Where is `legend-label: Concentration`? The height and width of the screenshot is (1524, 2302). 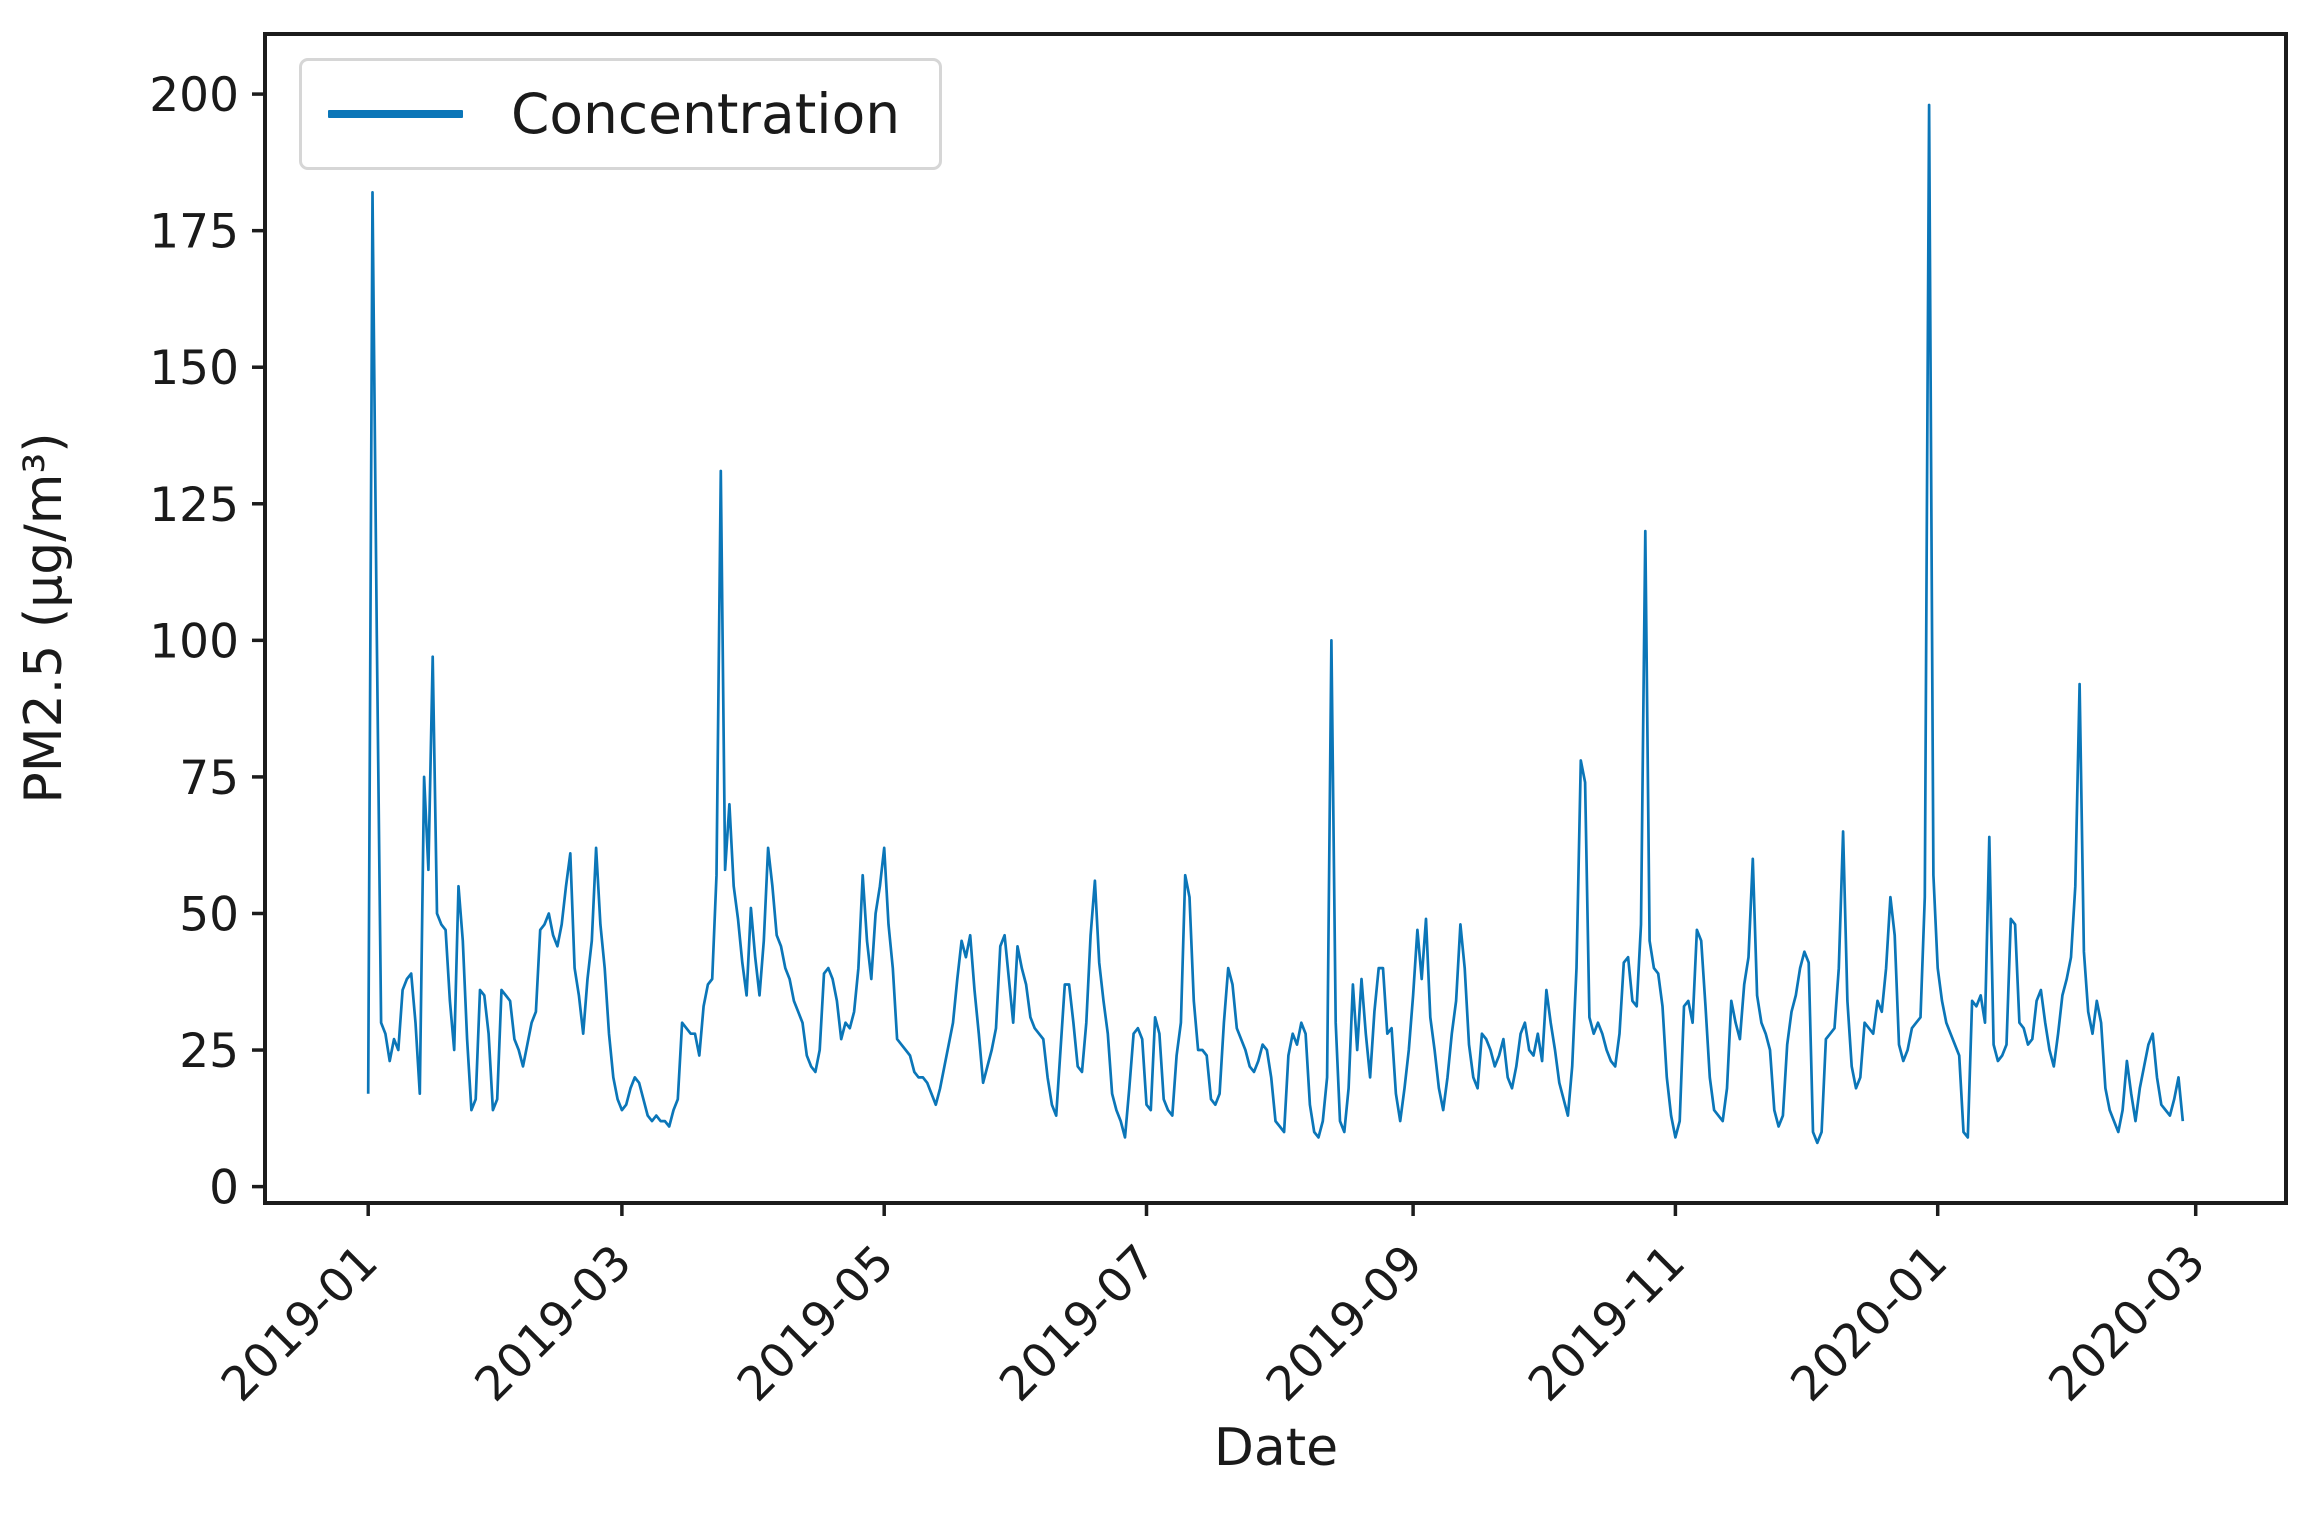
legend-label: Concentration is located at coordinates (706, 114).